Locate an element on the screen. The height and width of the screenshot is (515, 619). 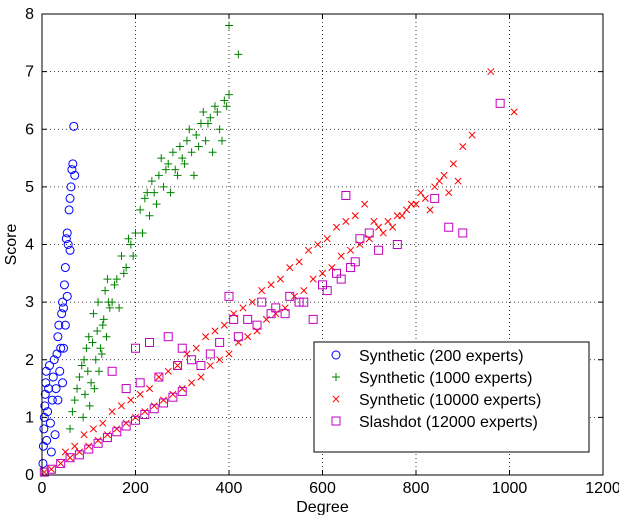
x-tick-label: 0 is located at coordinates (42, 488).